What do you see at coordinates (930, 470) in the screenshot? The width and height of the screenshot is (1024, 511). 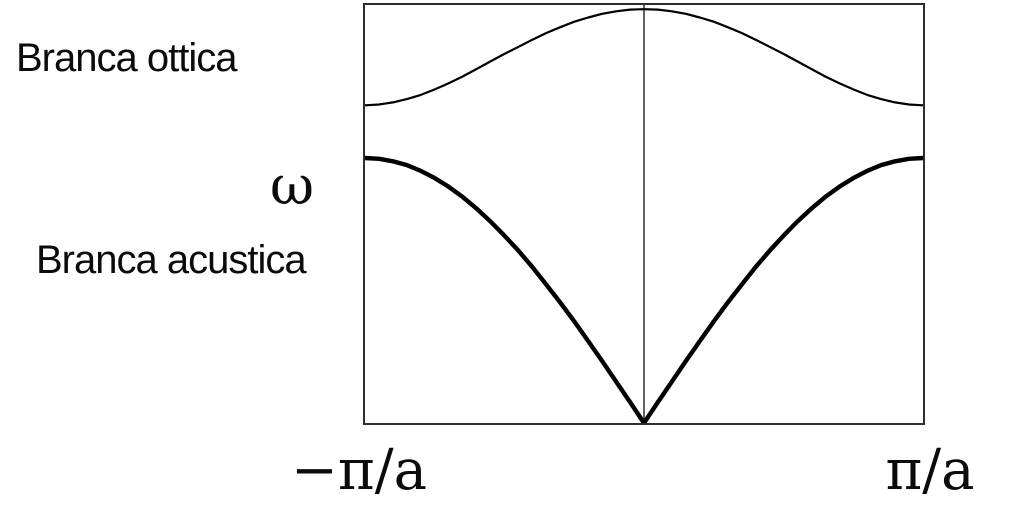 I see `x-tick-pi-over-a: π/a` at bounding box center [930, 470].